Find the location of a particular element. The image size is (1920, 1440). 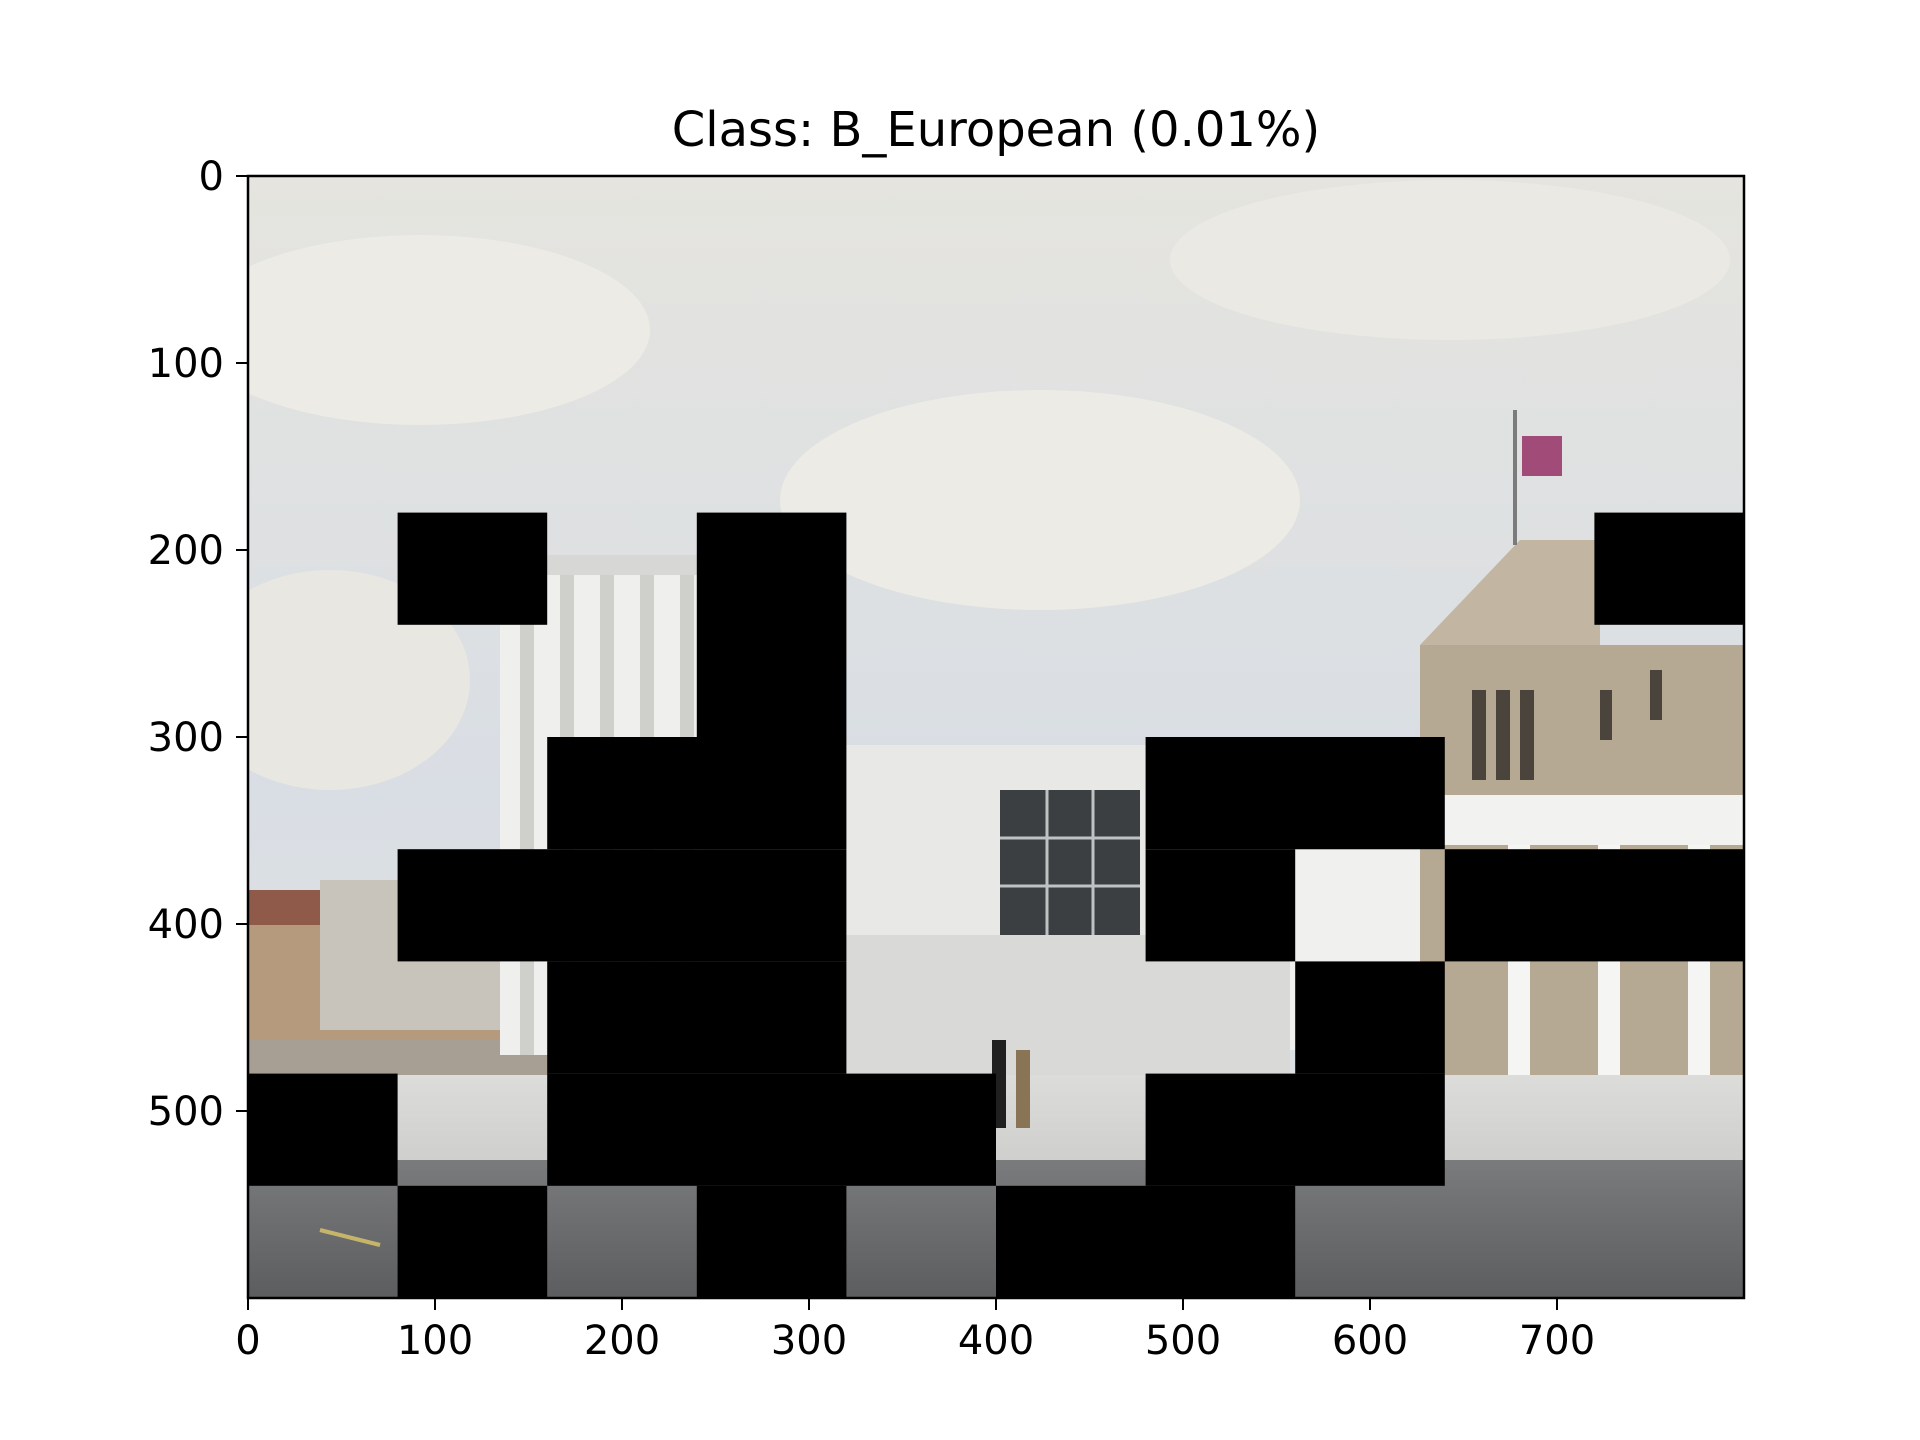

chart-title: Class: B_European (0.01%) is located at coordinates (996, 130).